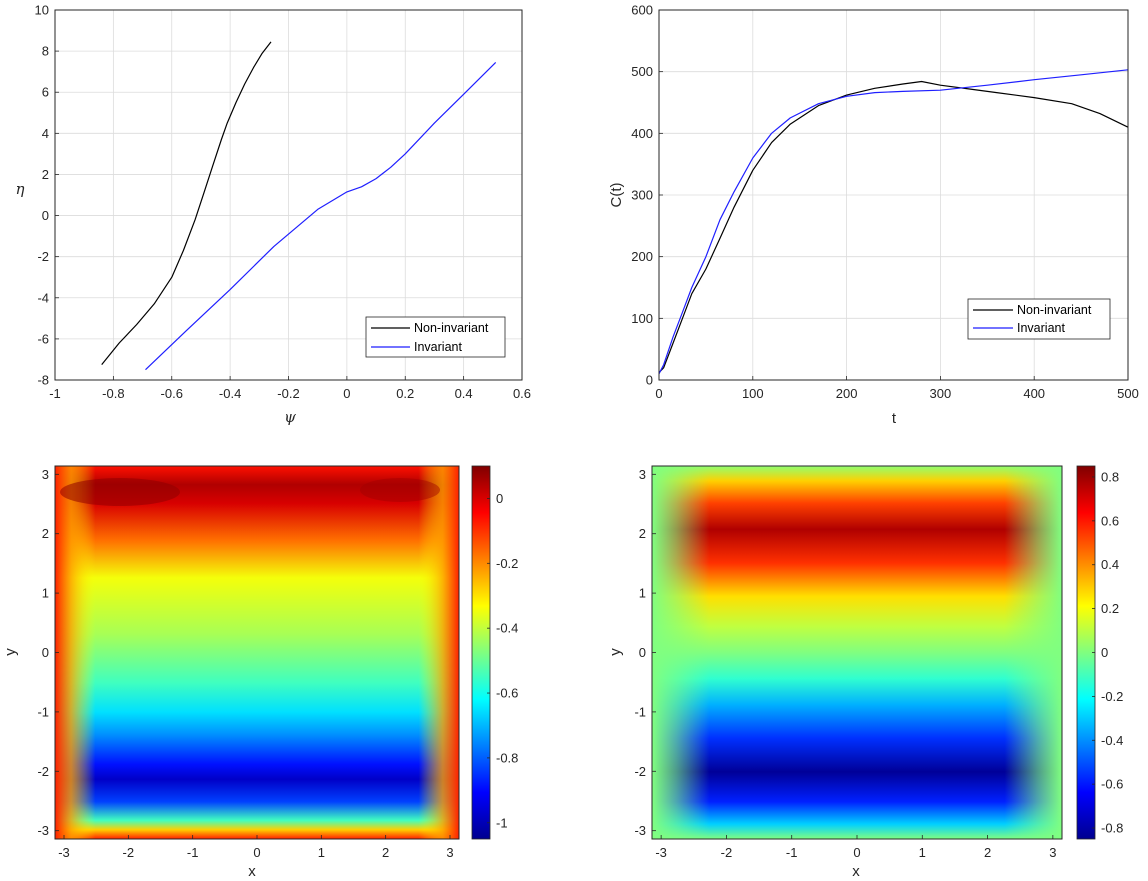  What do you see at coordinates (616, 195) in the screenshot?
I see `y-axis-label: C(t)` at bounding box center [616, 195].